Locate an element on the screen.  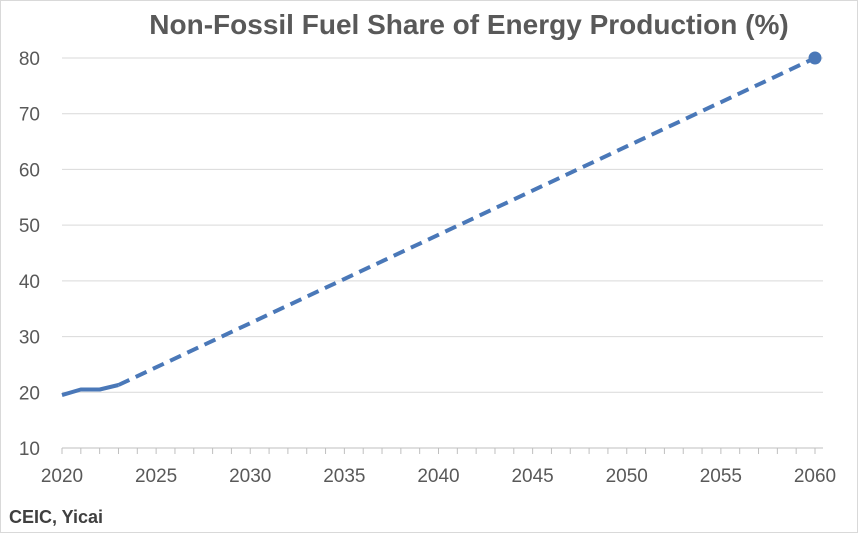
x-tick-label: 2040 is located at coordinates (438, 476).